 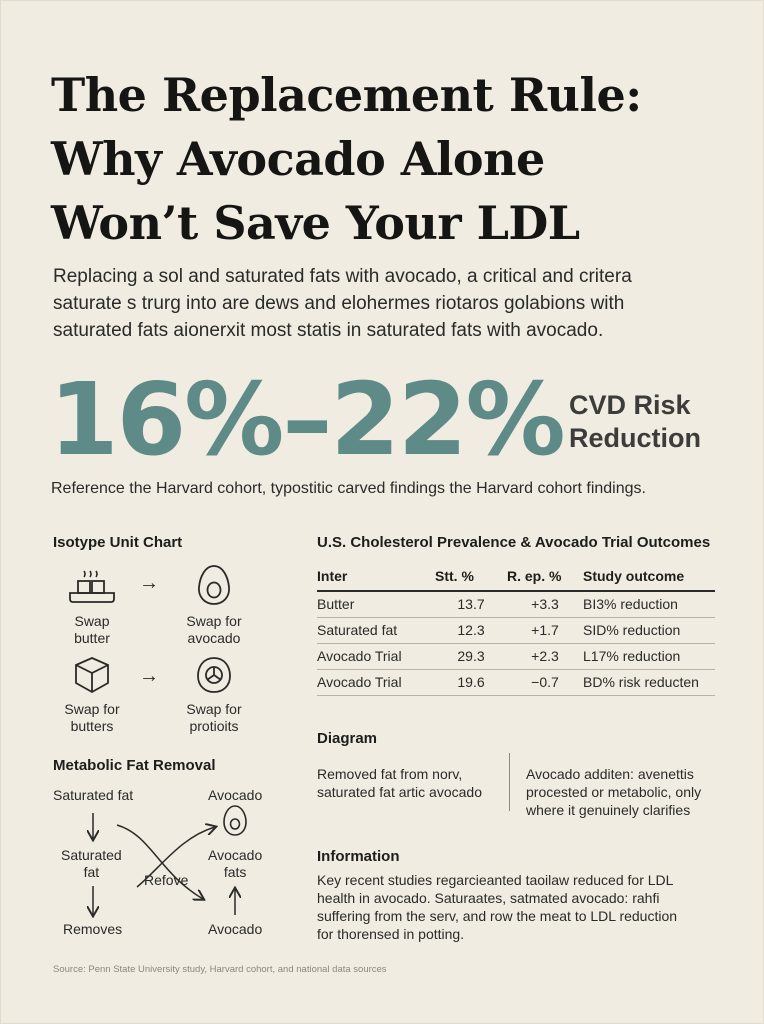 What do you see at coordinates (92, 638) in the screenshot?
I see `isotype-cell-label: butter` at bounding box center [92, 638].